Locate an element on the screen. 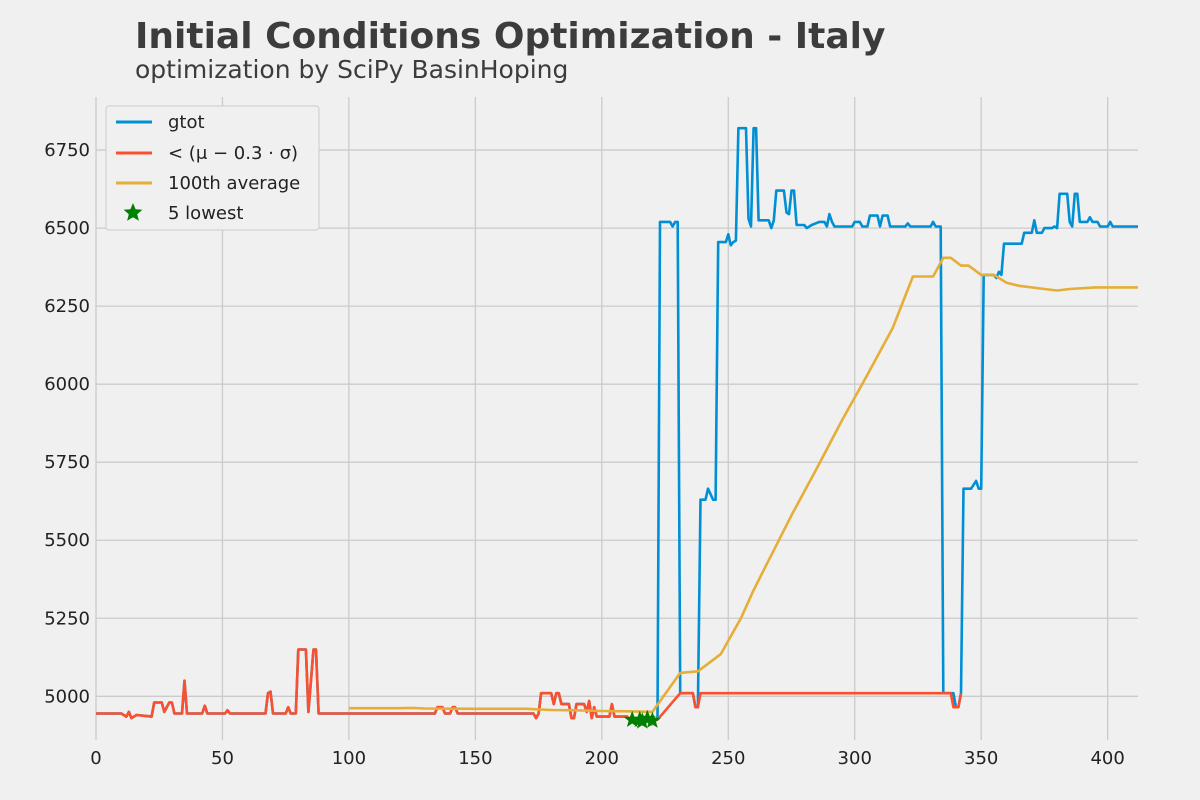 The height and width of the screenshot is (800, 1200). x-tick-label: 100 is located at coordinates (349, 758).